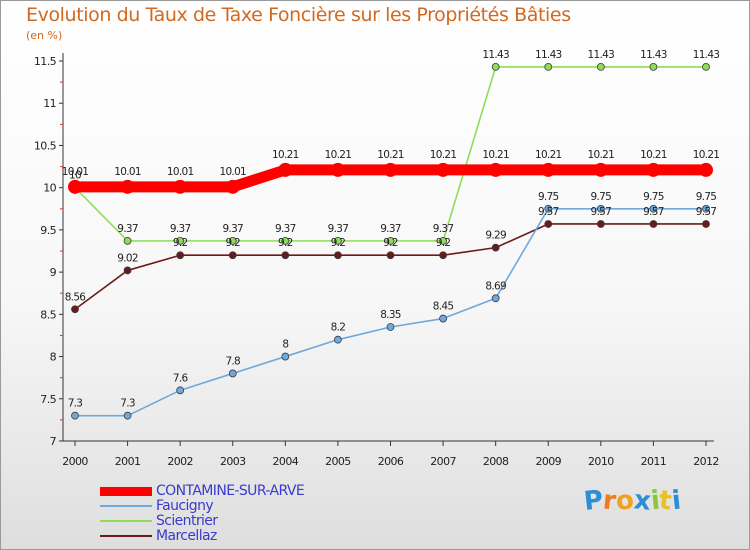  What do you see at coordinates (653, 67) in the screenshot?
I see `point-Scientrier-2011` at bounding box center [653, 67].